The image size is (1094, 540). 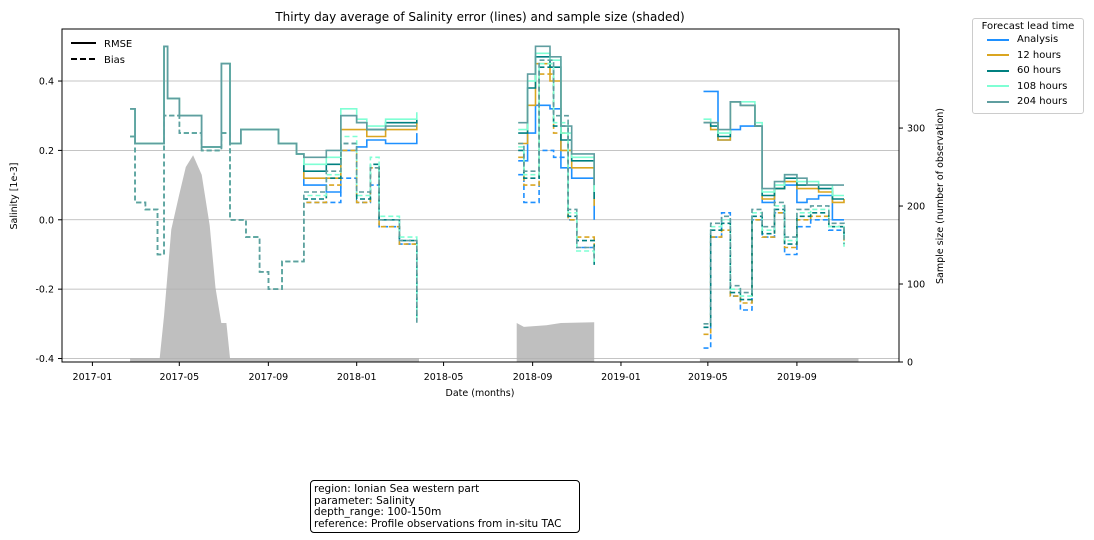 I want to click on x-tick-label-2: 2017-09, so click(x=269, y=377).